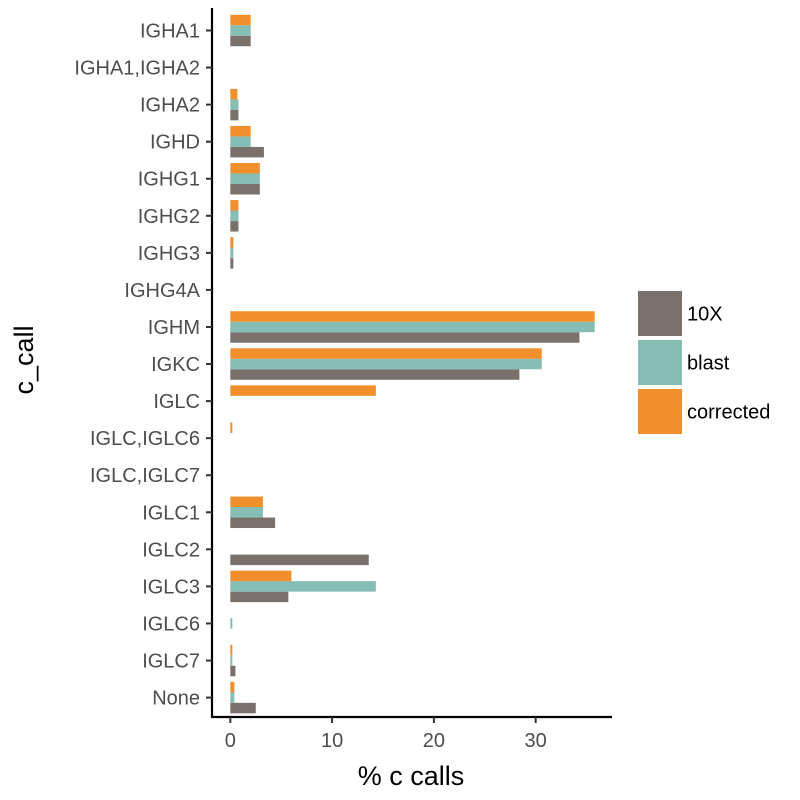  I want to click on x-tick-label-10: 10, so click(332, 741).